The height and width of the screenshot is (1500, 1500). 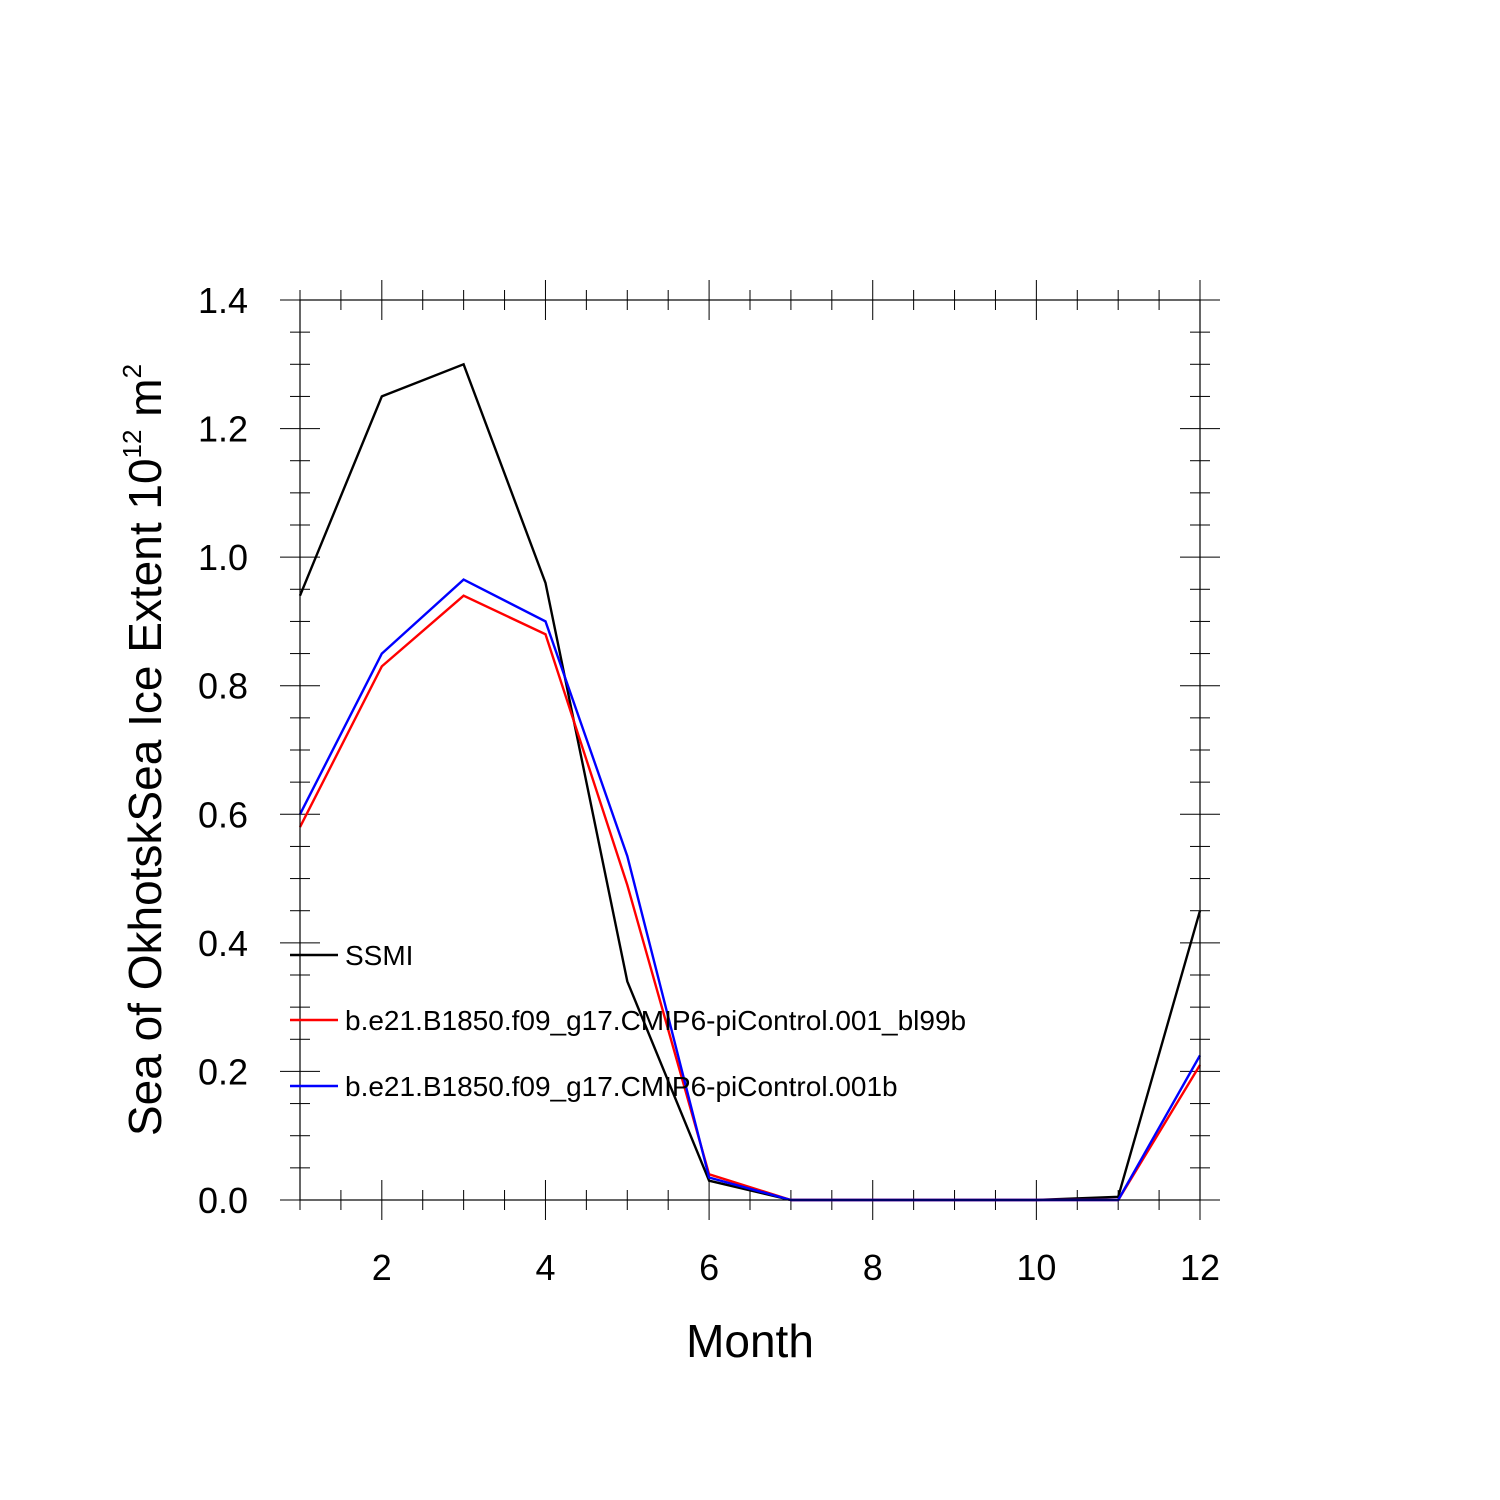 What do you see at coordinates (1200, 1267) in the screenshot?
I see `x-tick-label: 12` at bounding box center [1200, 1267].